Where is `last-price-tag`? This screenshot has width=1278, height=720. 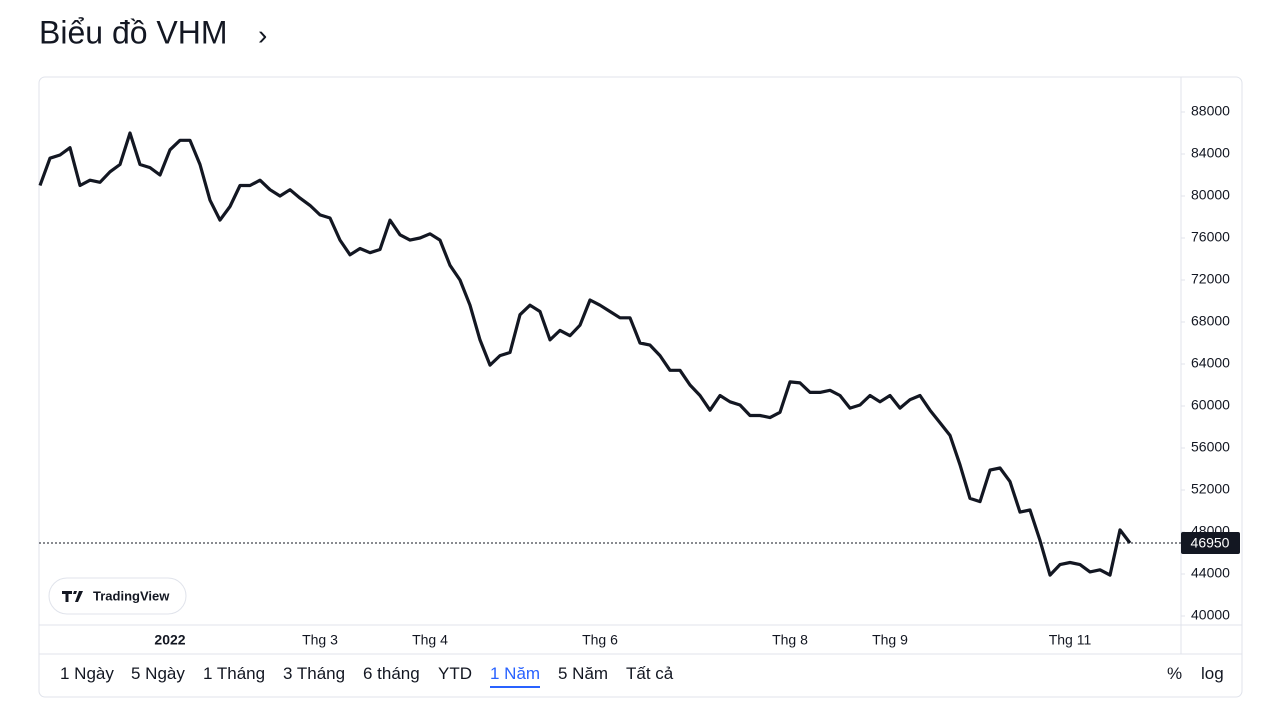 last-price-tag is located at coordinates (1210, 543).